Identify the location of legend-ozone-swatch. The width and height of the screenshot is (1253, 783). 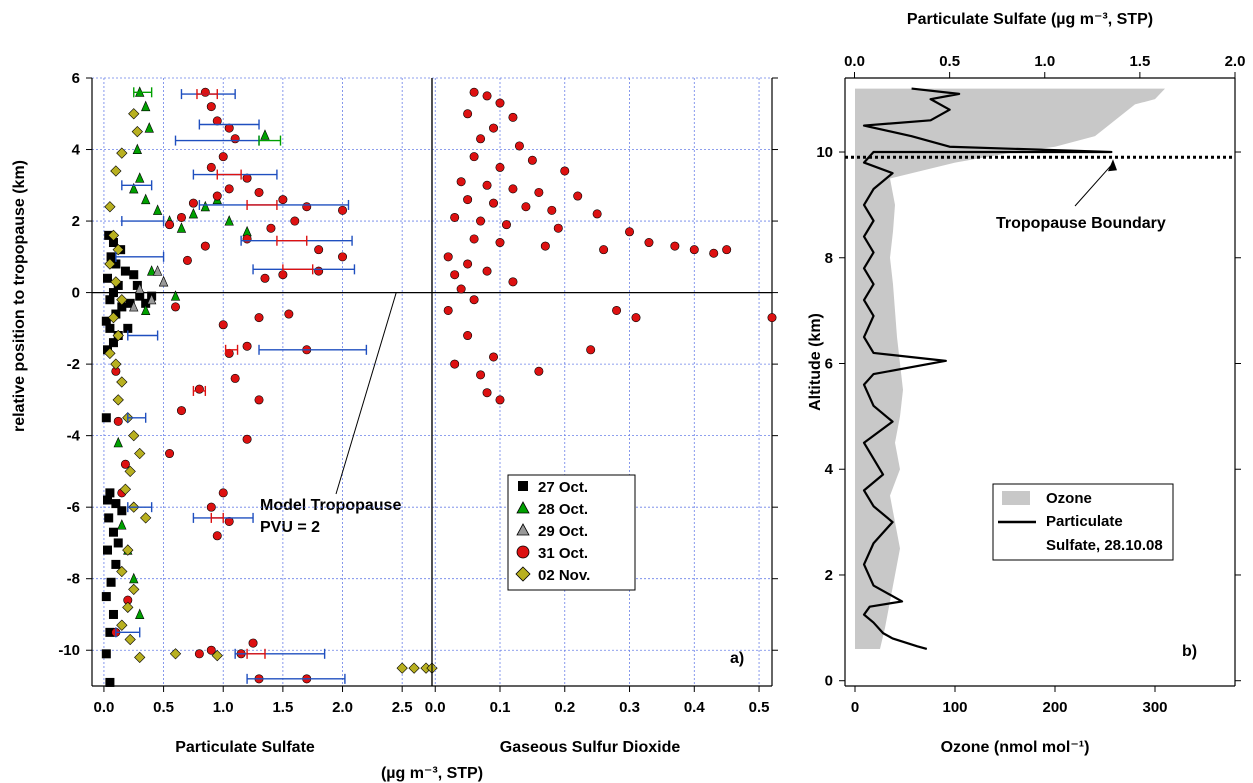
(1016, 498).